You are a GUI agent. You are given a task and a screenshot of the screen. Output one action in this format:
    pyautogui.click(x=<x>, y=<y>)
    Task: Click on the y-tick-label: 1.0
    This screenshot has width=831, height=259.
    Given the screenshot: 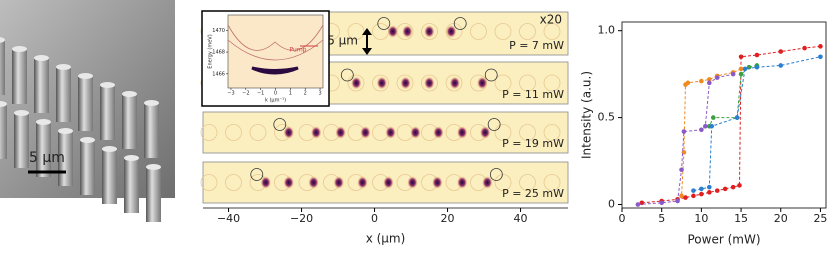 What is the action you would take?
    pyautogui.click(x=607, y=30)
    